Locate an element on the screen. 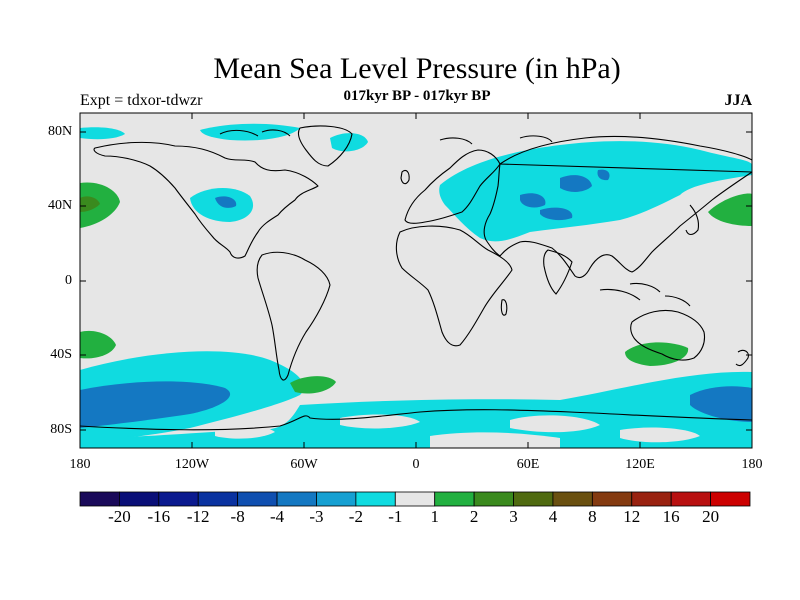 This screenshot has height=600, width=800. coast-indonesia is located at coordinates (645, 294).